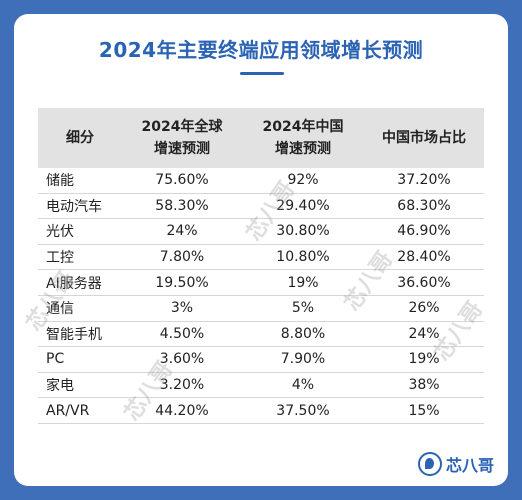 The height and width of the screenshot is (500, 522). Describe the element at coordinates (303, 308) in the screenshot. I see `china-growth-cell: 5%` at that location.